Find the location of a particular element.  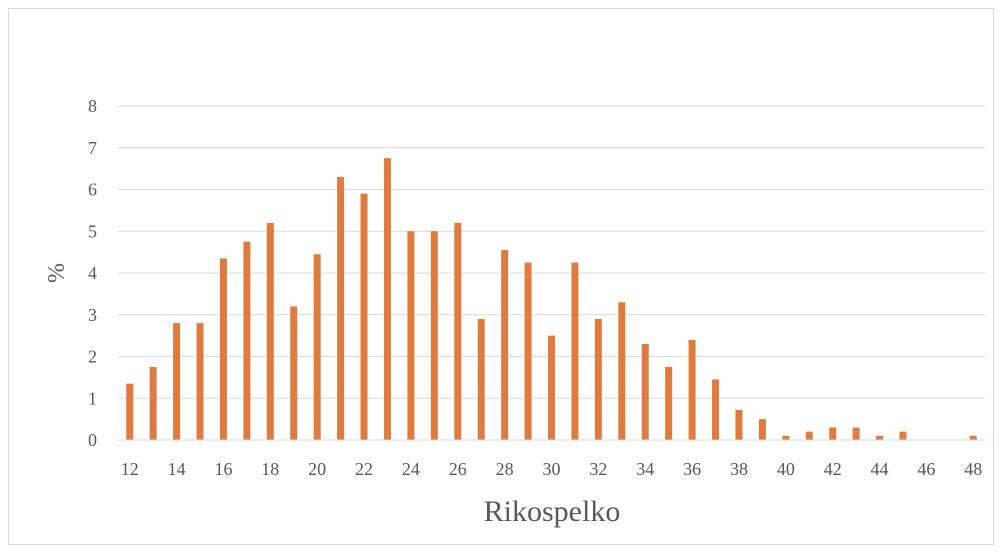

y-tick-label: 8 is located at coordinates (92, 106).